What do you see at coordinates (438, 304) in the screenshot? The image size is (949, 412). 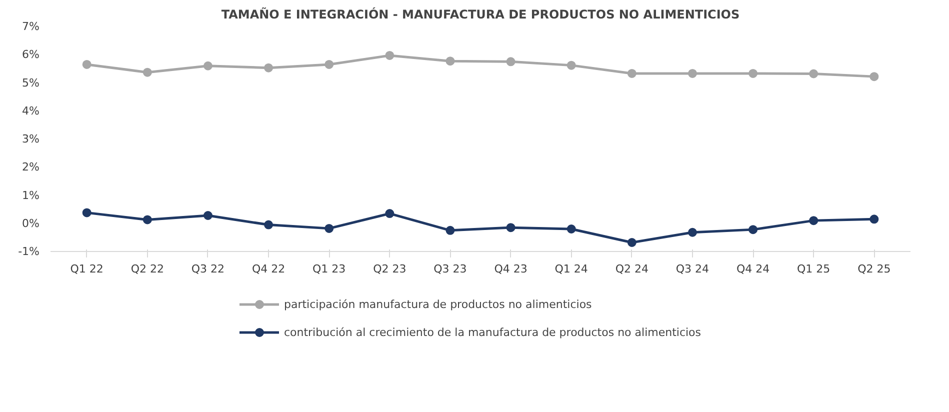 I see `legend-label: participación manufactura de productos no alimenticios` at bounding box center [438, 304].